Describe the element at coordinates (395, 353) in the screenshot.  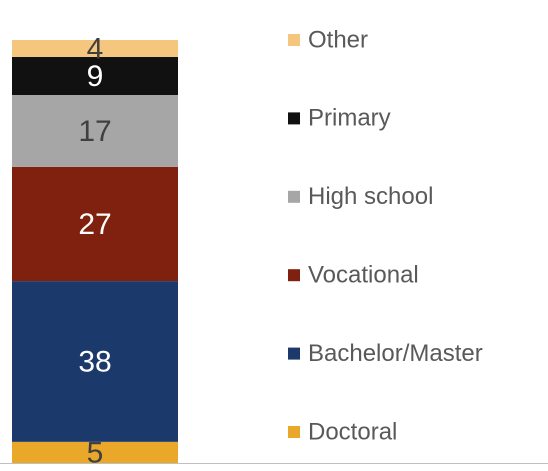
I see `legend-label: Bachelor/Master` at that location.